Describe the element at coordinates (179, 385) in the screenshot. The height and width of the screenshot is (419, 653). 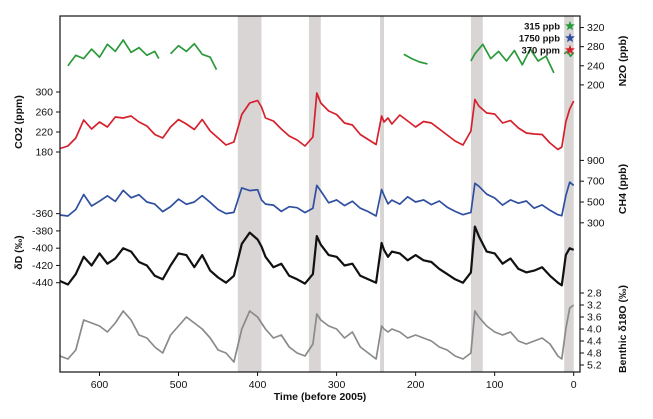
I see `x-tick-label-500: 500` at that location.